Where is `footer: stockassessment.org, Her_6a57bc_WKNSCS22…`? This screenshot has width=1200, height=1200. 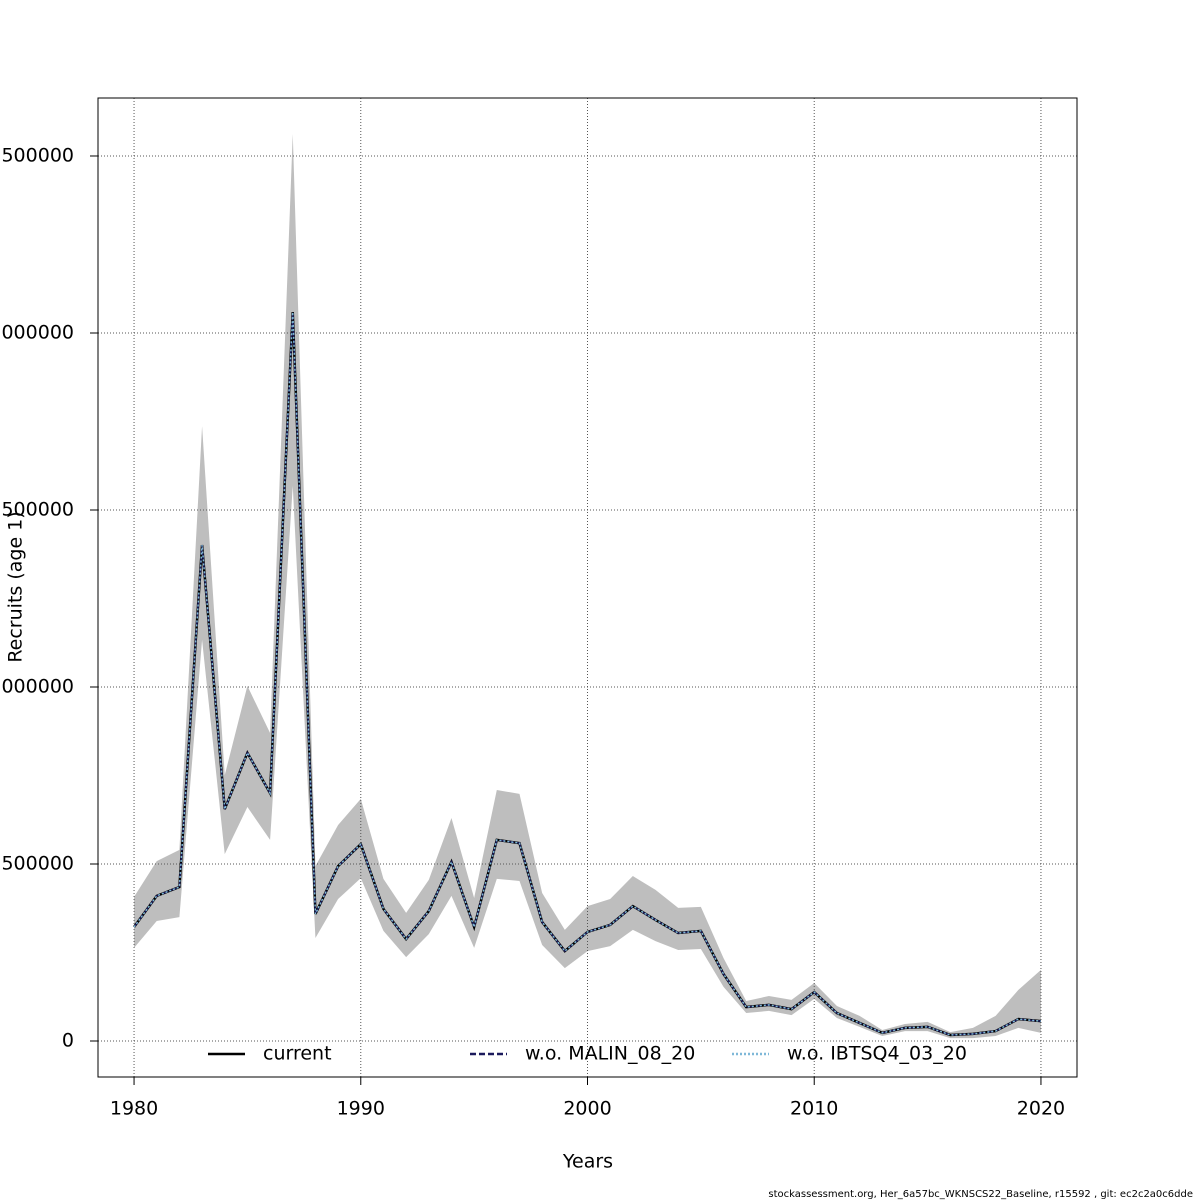
footer: stockassessment.org, Her_6a57bc_WKNSCS22… is located at coordinates (980, 1194).